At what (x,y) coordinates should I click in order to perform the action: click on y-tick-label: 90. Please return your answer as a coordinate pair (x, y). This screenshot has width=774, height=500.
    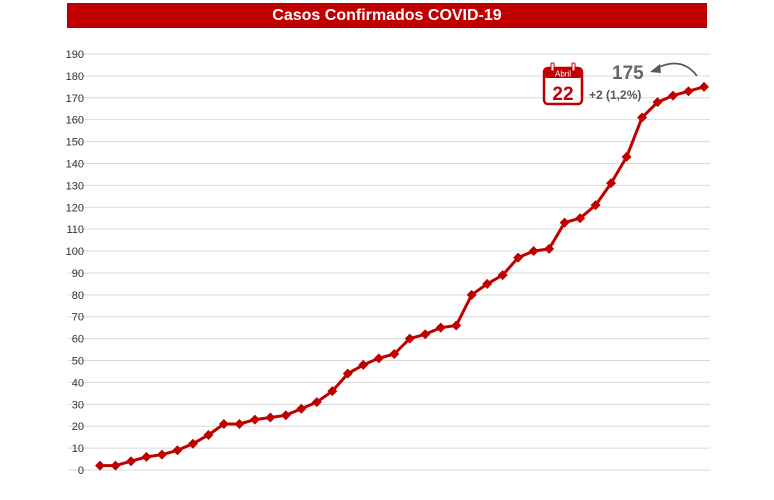
    Looking at the image, I should click on (78, 274).